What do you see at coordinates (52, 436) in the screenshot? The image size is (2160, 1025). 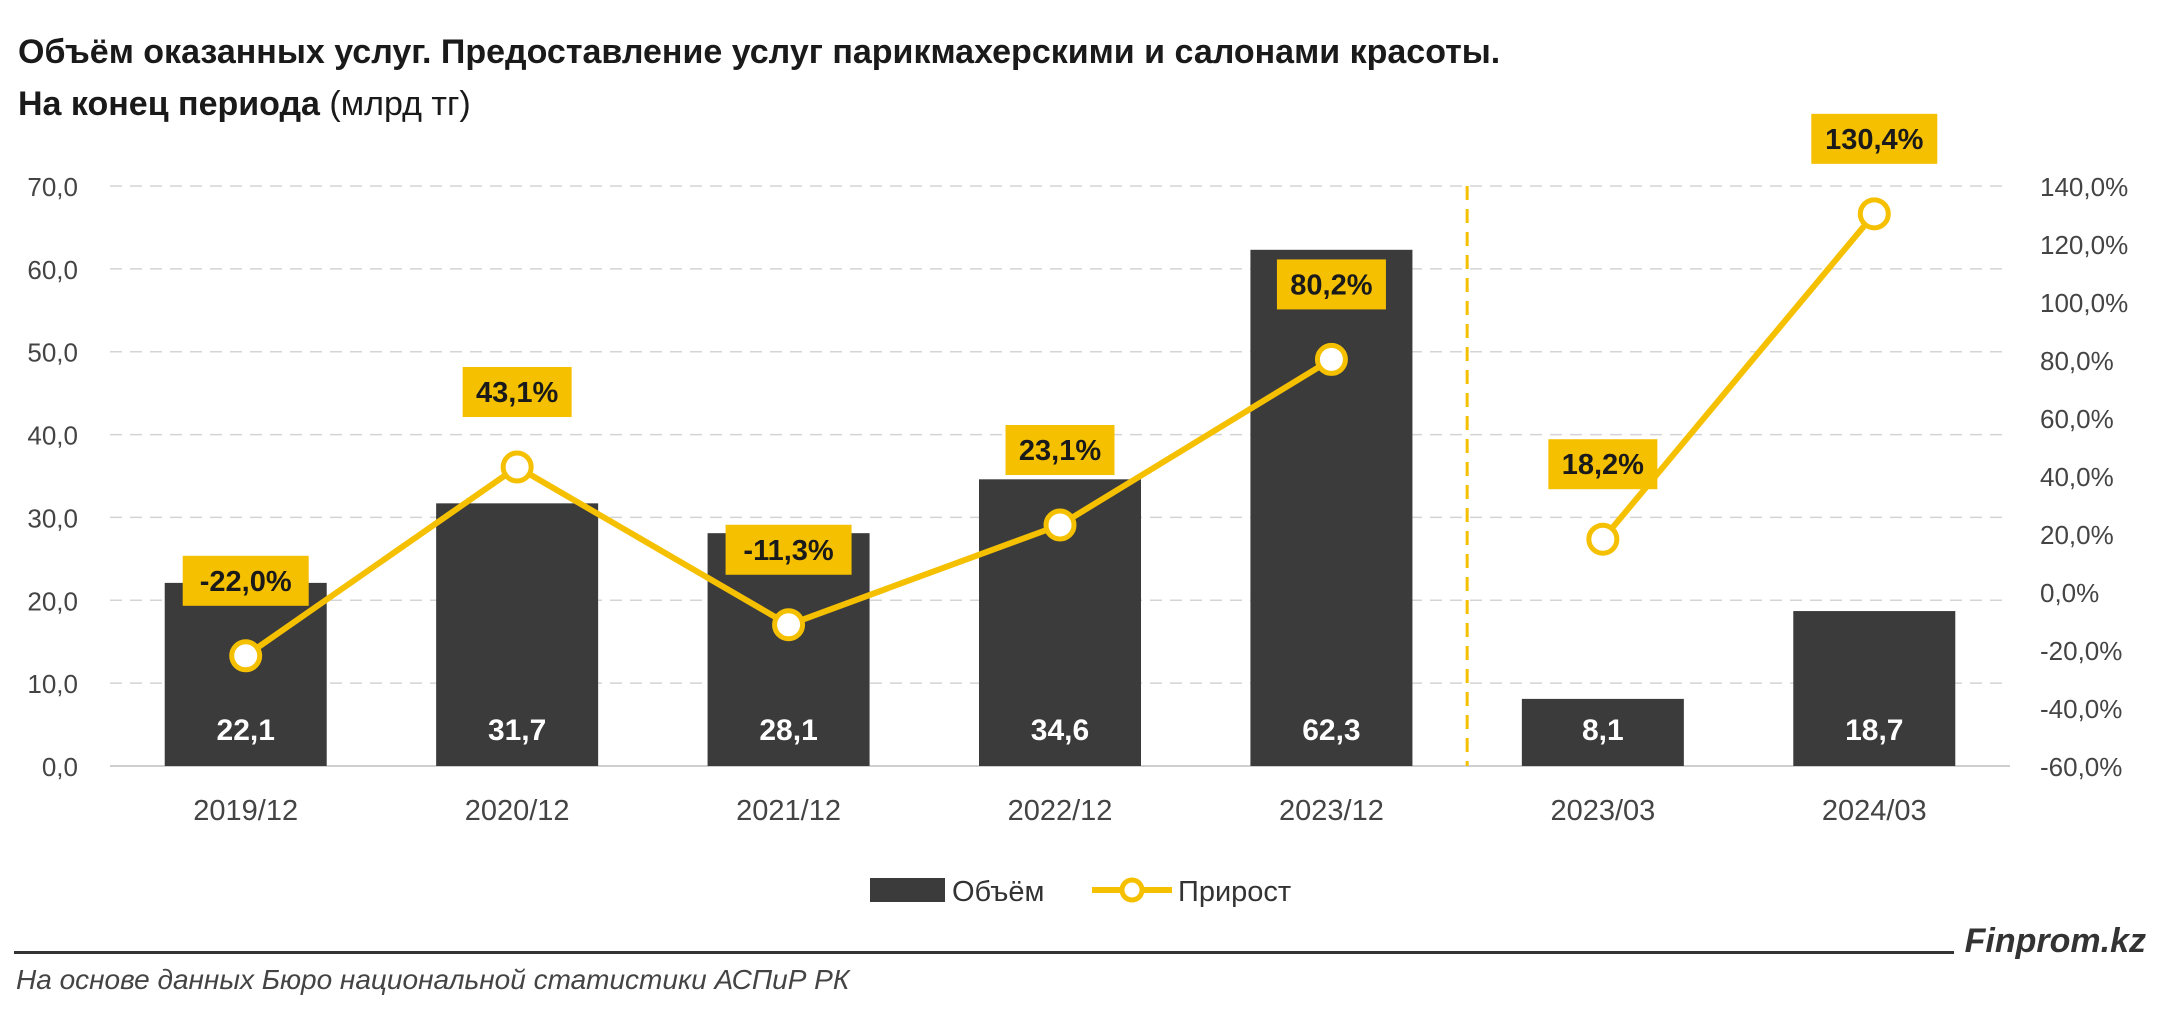 I see `y-left-tick-label: 40,0` at bounding box center [52, 436].